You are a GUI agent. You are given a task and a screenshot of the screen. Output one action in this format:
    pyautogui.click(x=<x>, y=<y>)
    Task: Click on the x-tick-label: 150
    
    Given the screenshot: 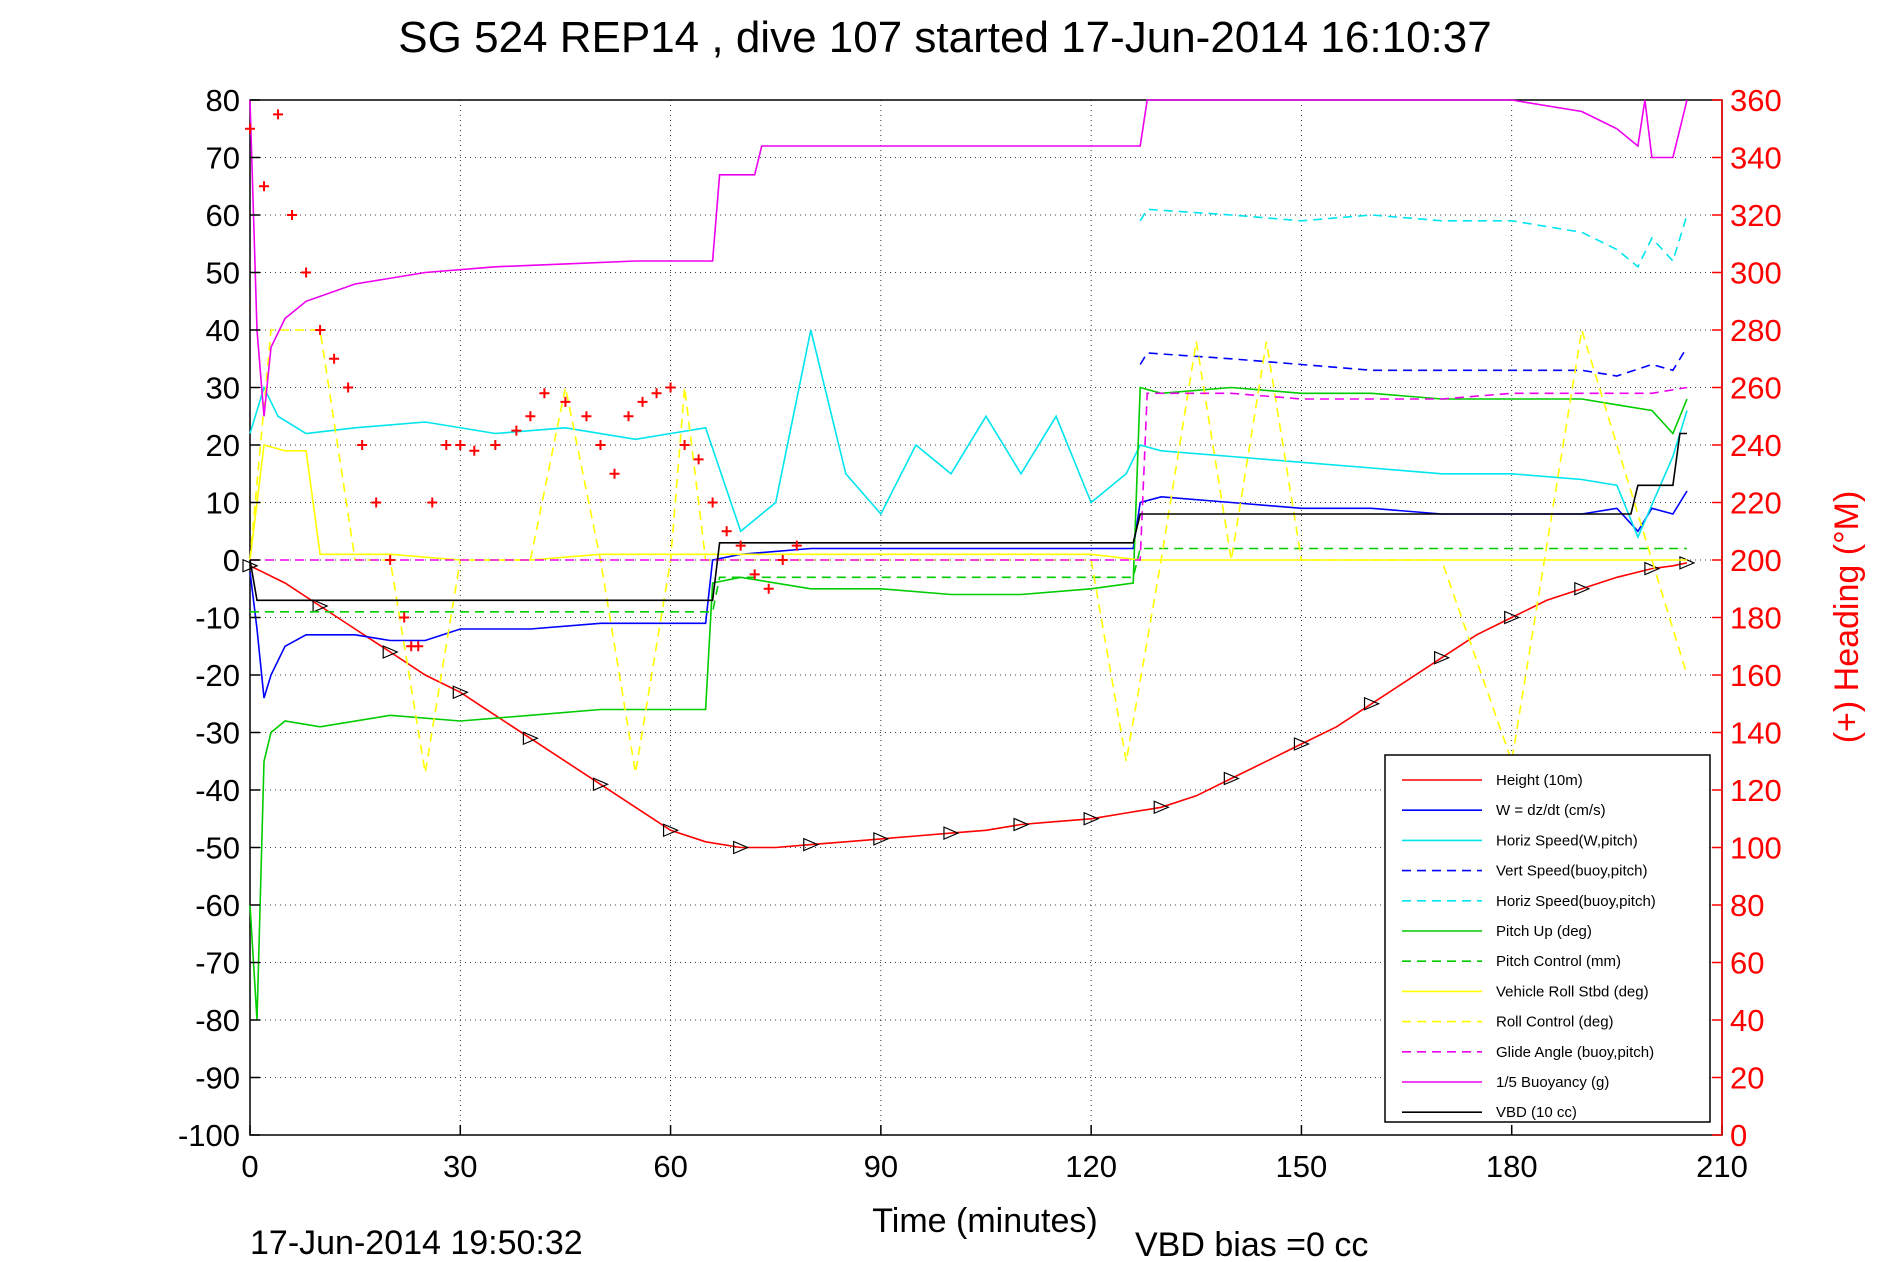 What is the action you would take?
    pyautogui.click(x=1302, y=1166)
    